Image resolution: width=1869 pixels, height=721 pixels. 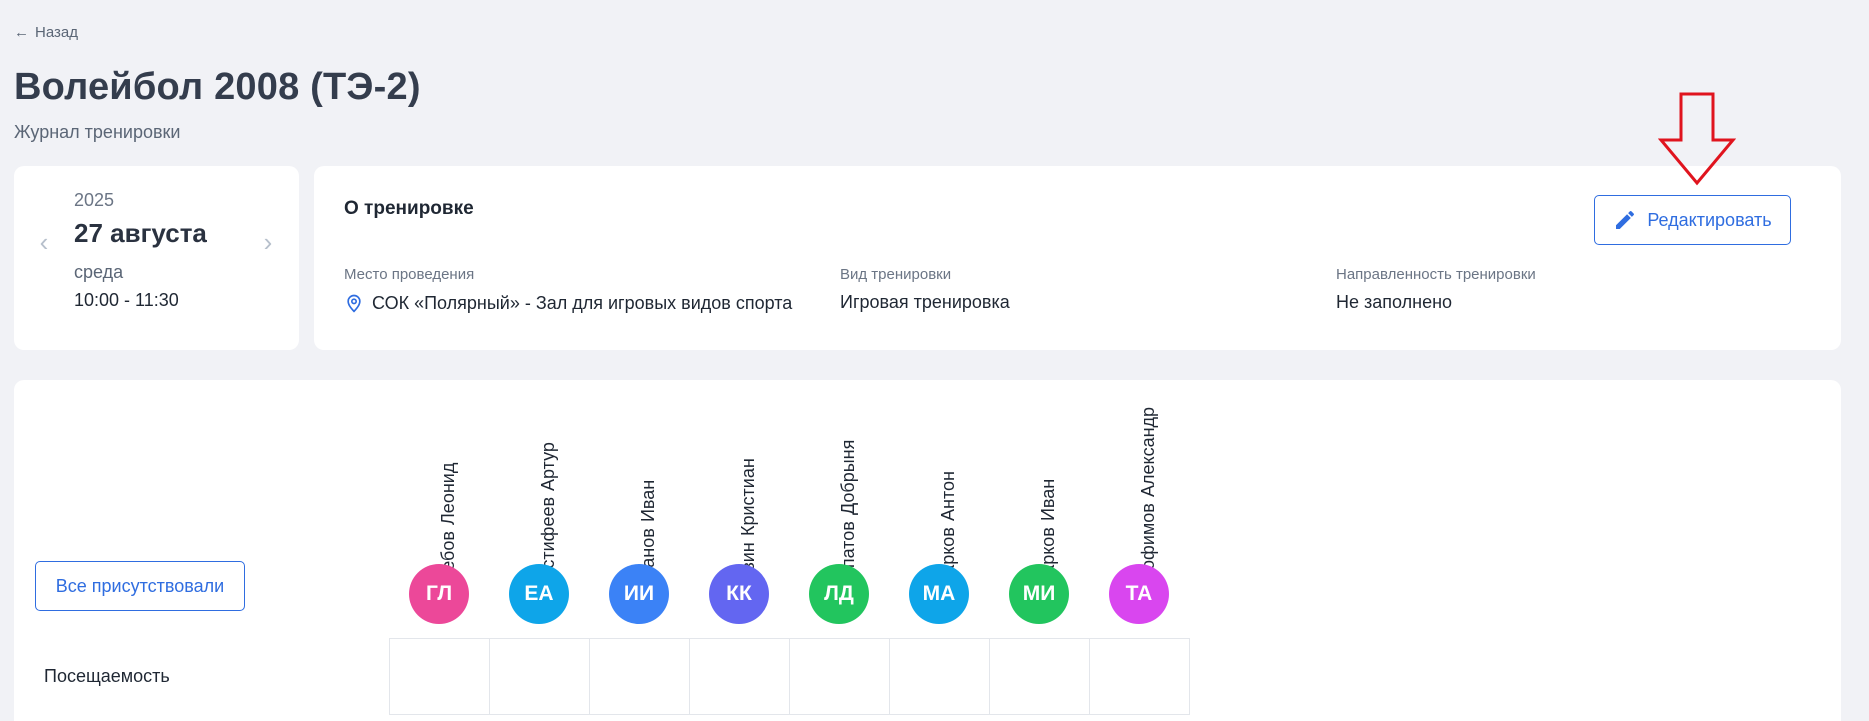 I want to click on edit-button: Редактировать, so click(x=1692, y=220).